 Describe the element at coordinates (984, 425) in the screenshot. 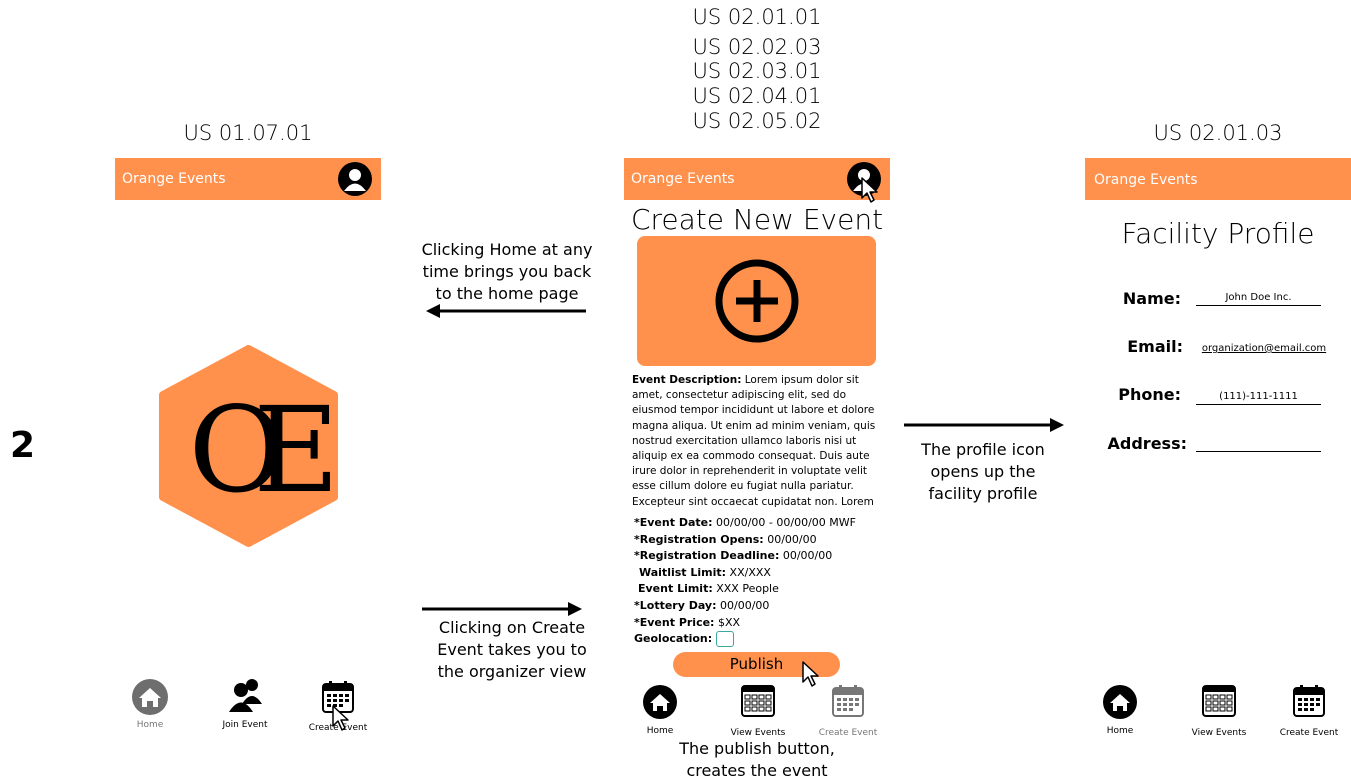

I see `arrow-right-profile` at that location.